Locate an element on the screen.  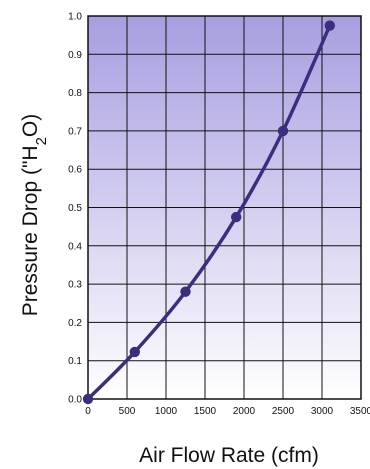
x-axis-ticks: 0 500 1000 1500 2000 2500 3000 3500 is located at coordinates (227, 411).